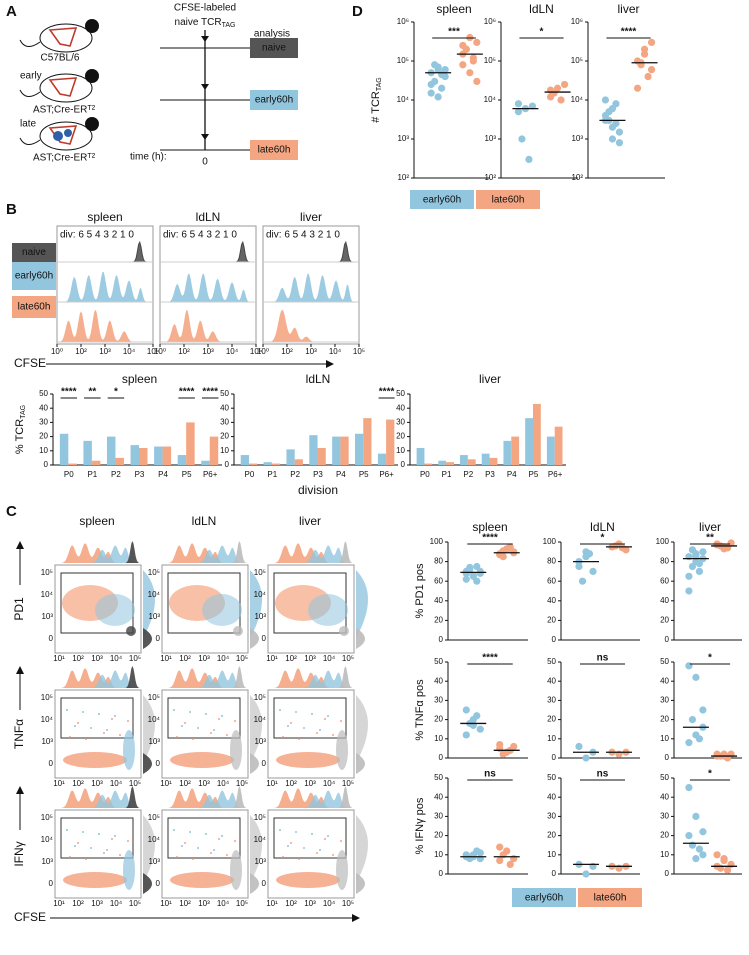  What do you see at coordinates (66, 88) in the screenshot?
I see `mouse-body` at bounding box center [66, 88].